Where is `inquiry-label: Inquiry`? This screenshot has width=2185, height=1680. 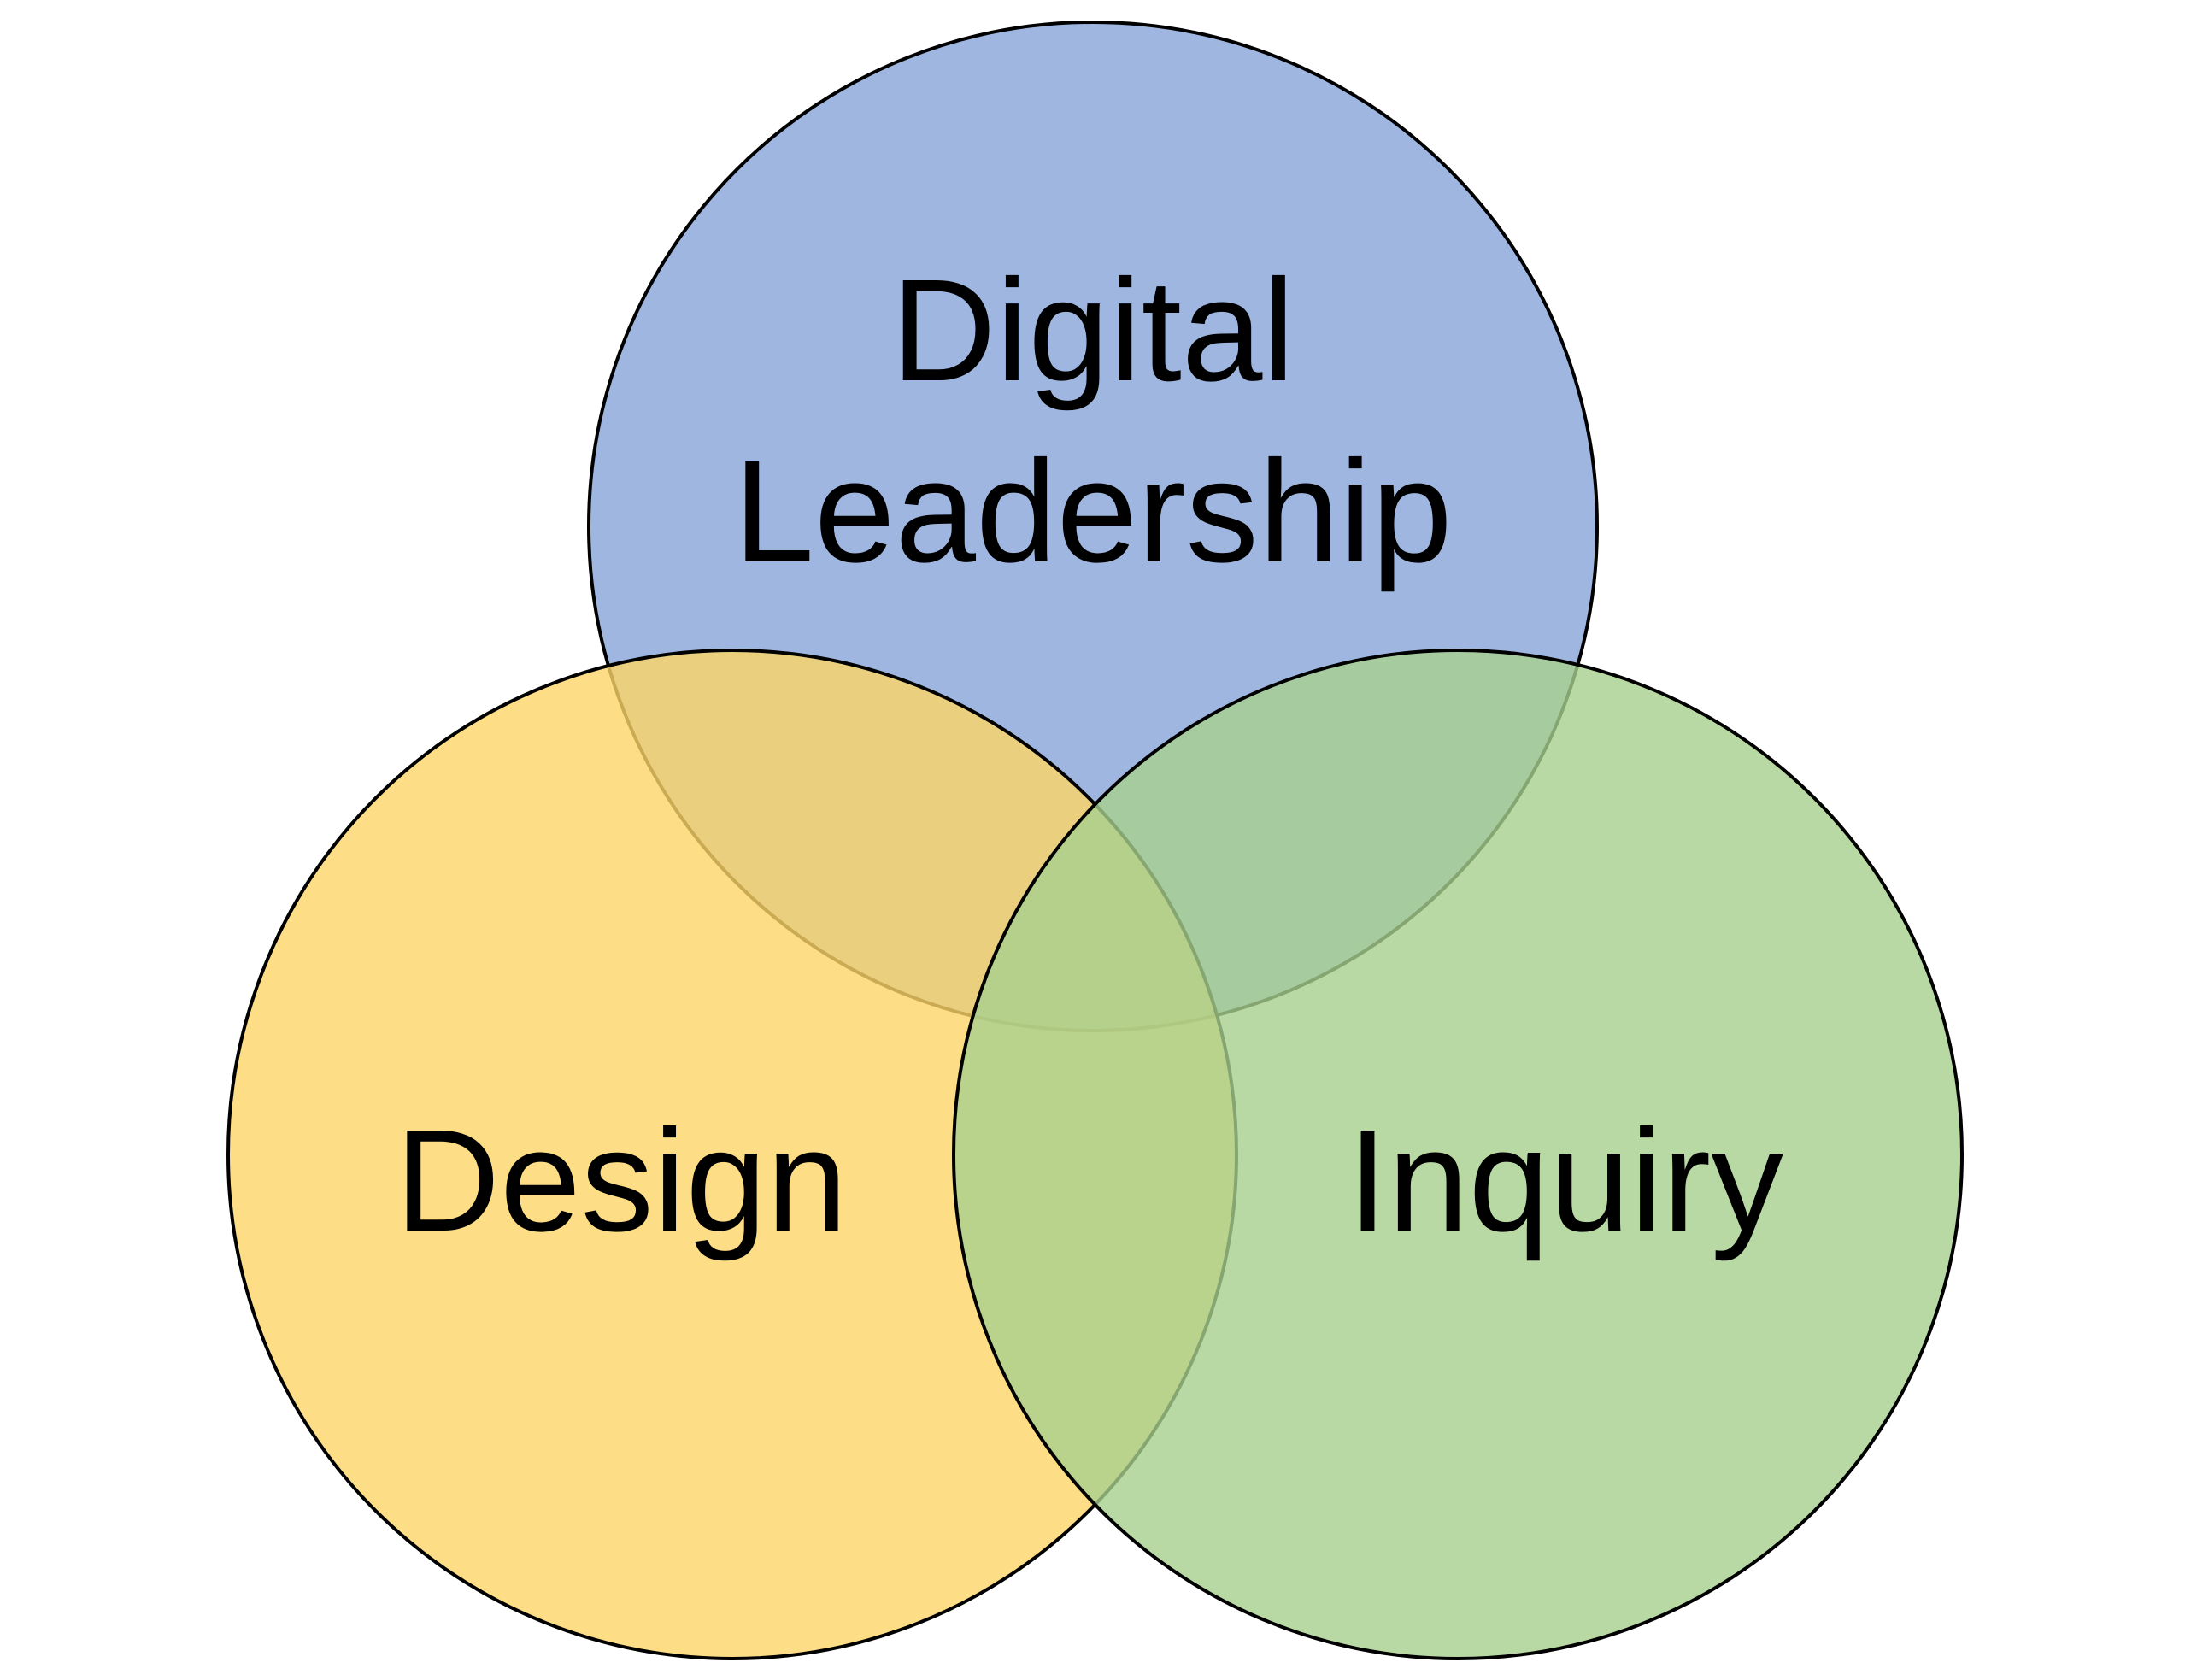
inquiry-label: Inquiry is located at coordinates (1565, 1181).